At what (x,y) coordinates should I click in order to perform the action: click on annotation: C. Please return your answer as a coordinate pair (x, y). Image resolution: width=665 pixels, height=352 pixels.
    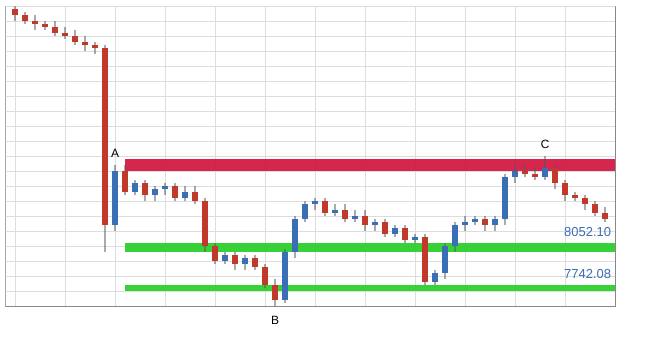
    Looking at the image, I should click on (545, 144).